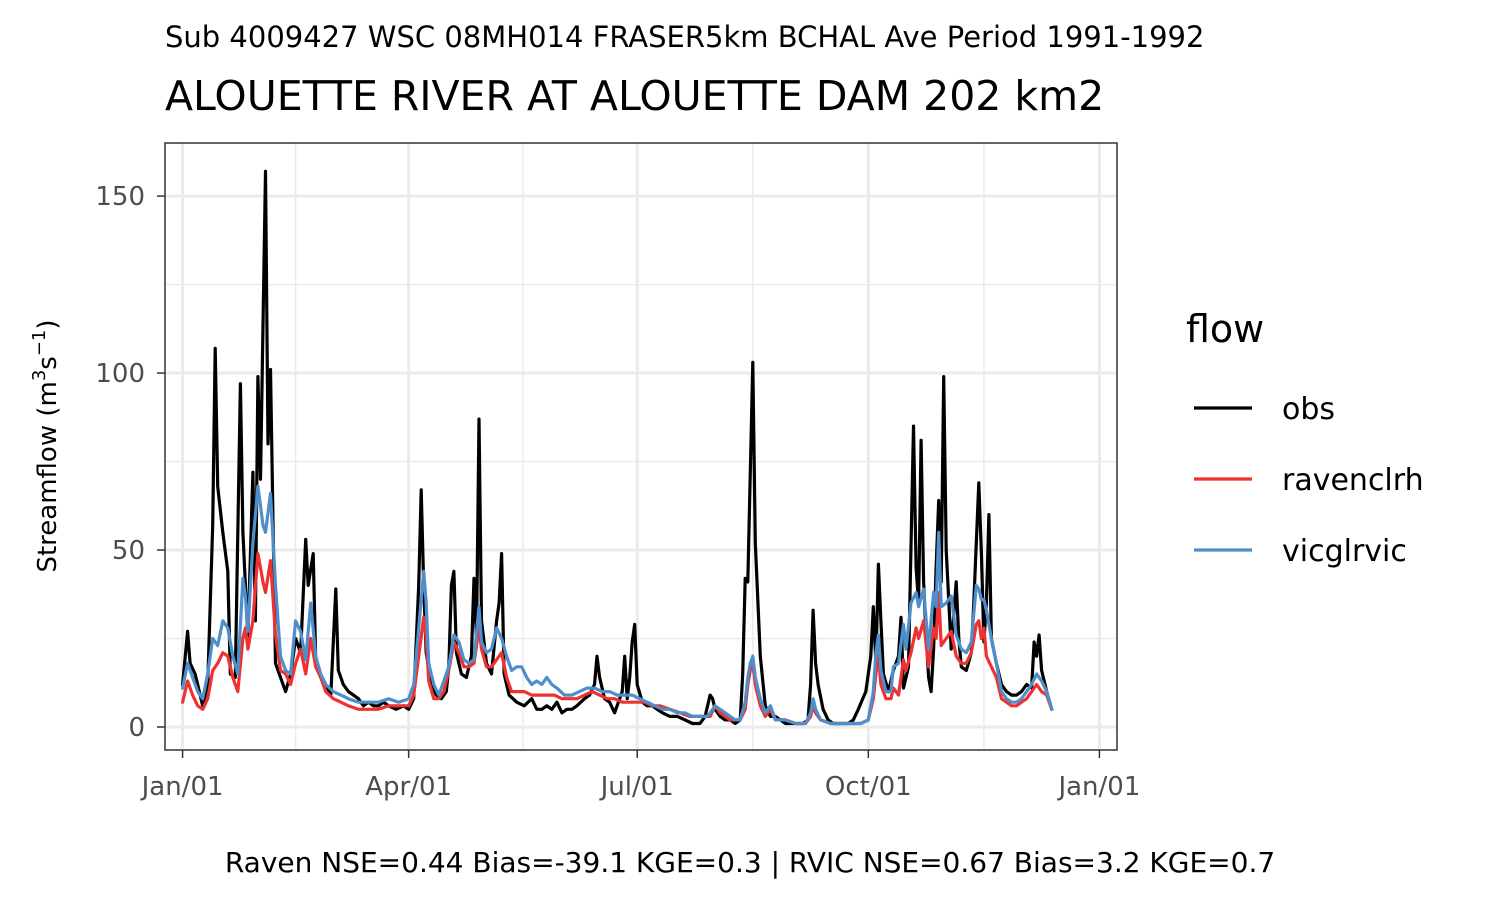 The image size is (1500, 900). Describe the element at coordinates (46, 445) in the screenshot. I see `y-axis-title: Streamflow (m3s−1)` at that location.